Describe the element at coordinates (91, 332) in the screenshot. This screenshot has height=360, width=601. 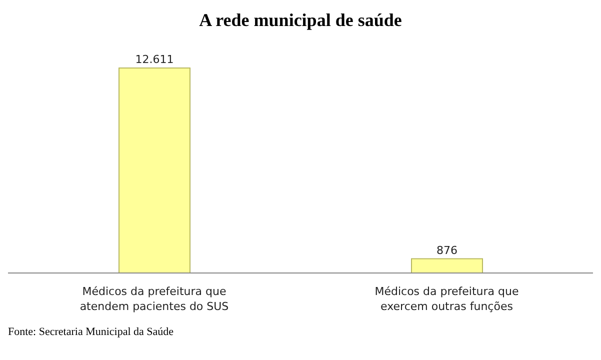
I see `source-note: Fonte: Secretaria Municipal da Saúde` at that location.